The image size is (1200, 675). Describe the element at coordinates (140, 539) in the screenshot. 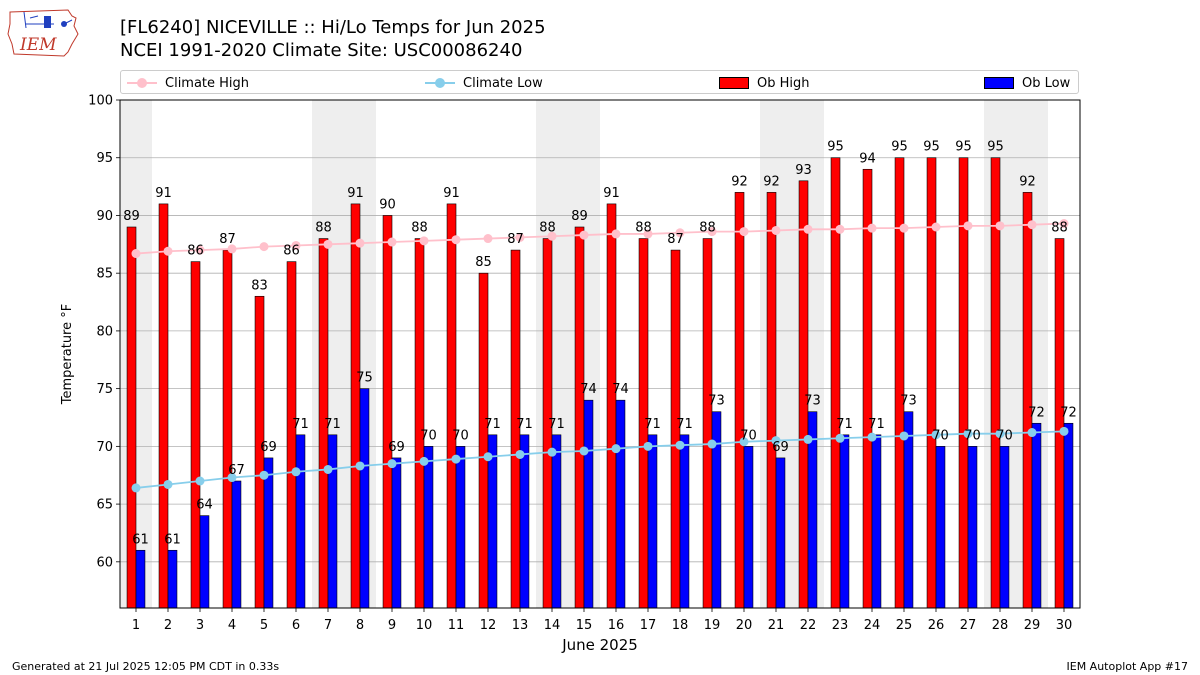

I see `ob-low-label: 61` at that location.